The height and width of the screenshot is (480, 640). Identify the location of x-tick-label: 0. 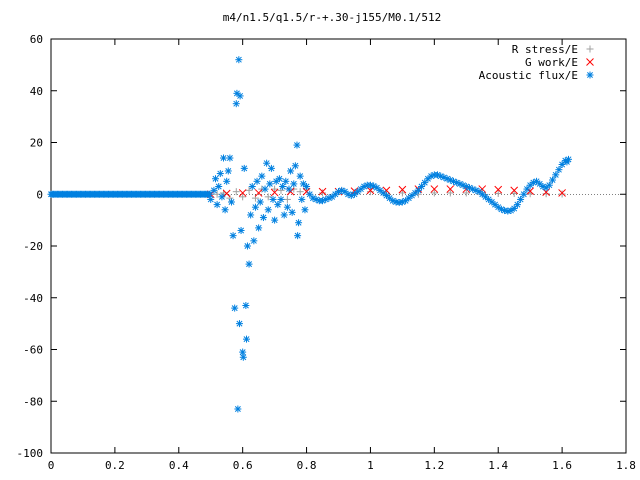
(51, 465).